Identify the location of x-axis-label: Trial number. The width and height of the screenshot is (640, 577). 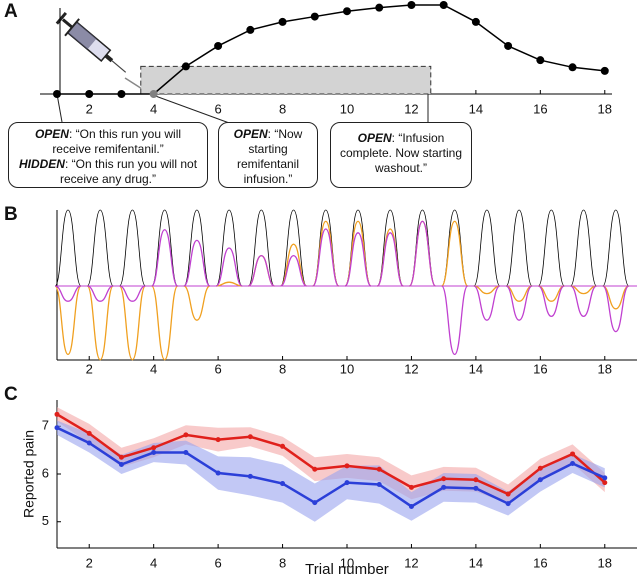
(347, 569).